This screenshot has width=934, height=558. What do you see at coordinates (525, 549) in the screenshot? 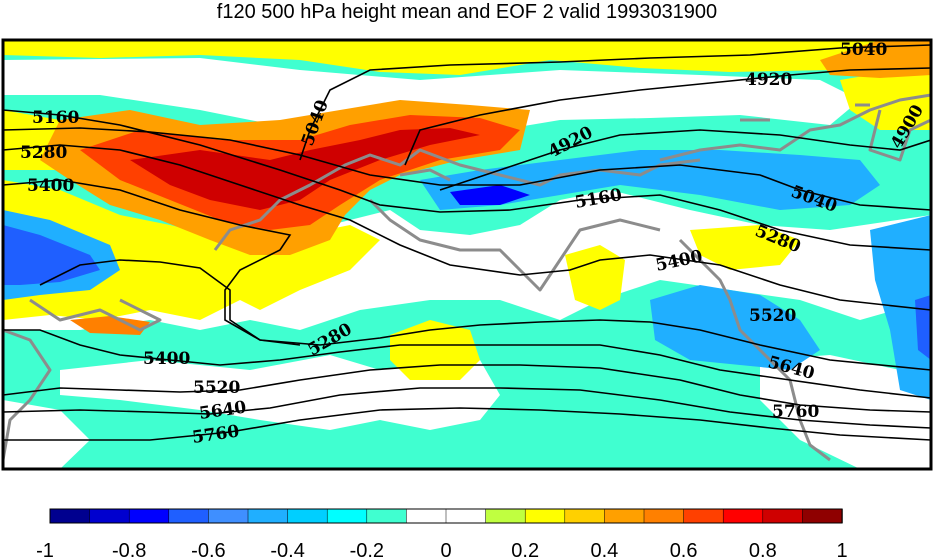
I see `colorbar-tick-label: 0.2` at bounding box center [525, 549].